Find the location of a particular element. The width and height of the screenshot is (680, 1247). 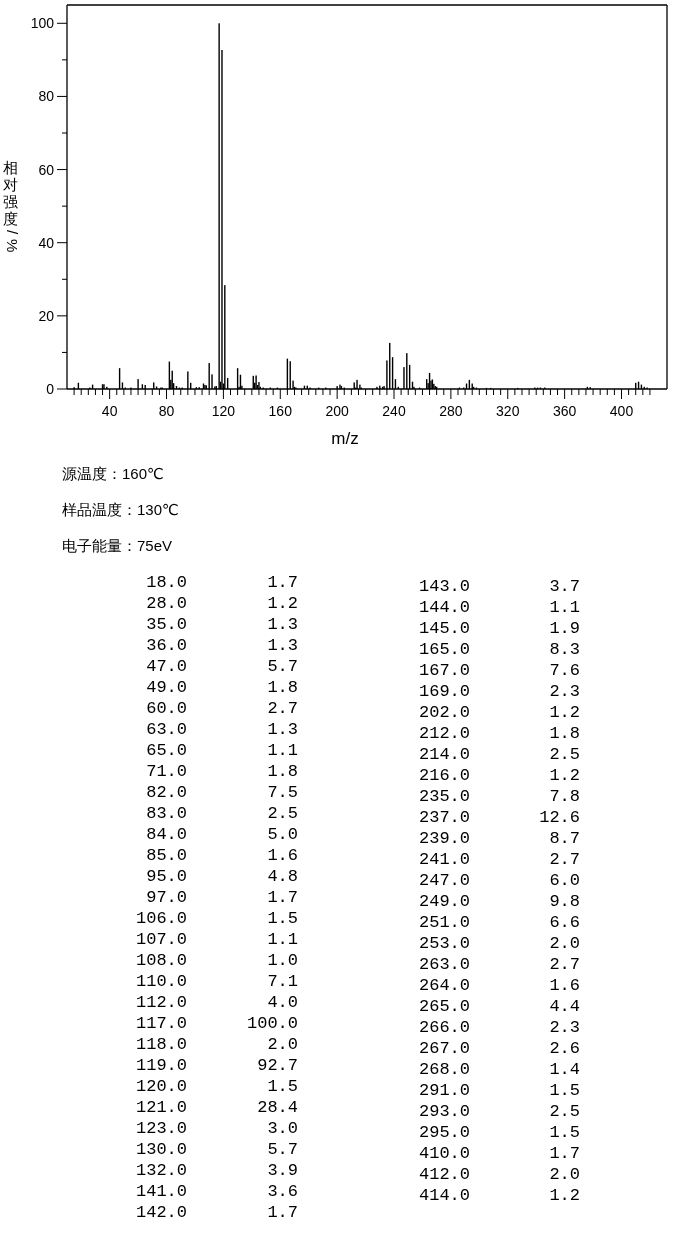

text: 106.0 is located at coordinates (161, 918).